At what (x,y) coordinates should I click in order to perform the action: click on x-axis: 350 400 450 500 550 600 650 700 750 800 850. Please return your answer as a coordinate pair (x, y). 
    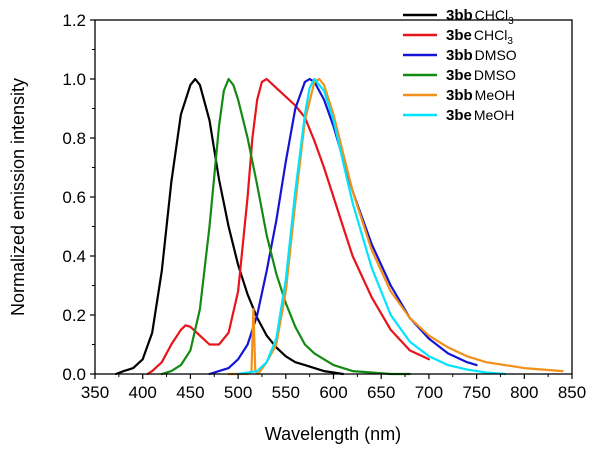
    Looking at the image, I should click on (333, 388).